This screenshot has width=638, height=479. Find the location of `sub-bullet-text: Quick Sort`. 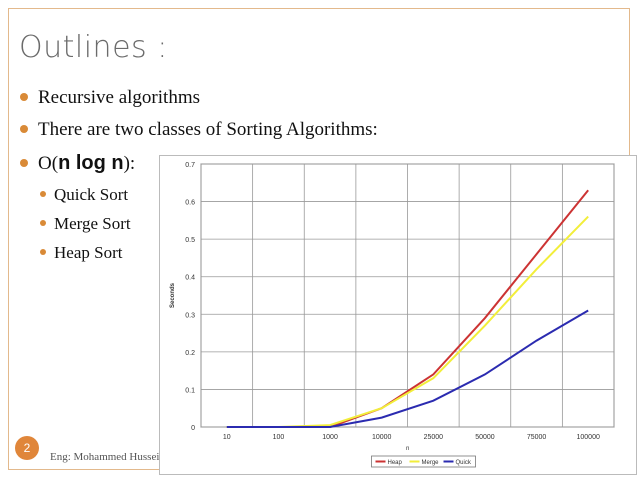

sub-bullet-text: Quick Sort is located at coordinates (91, 194).